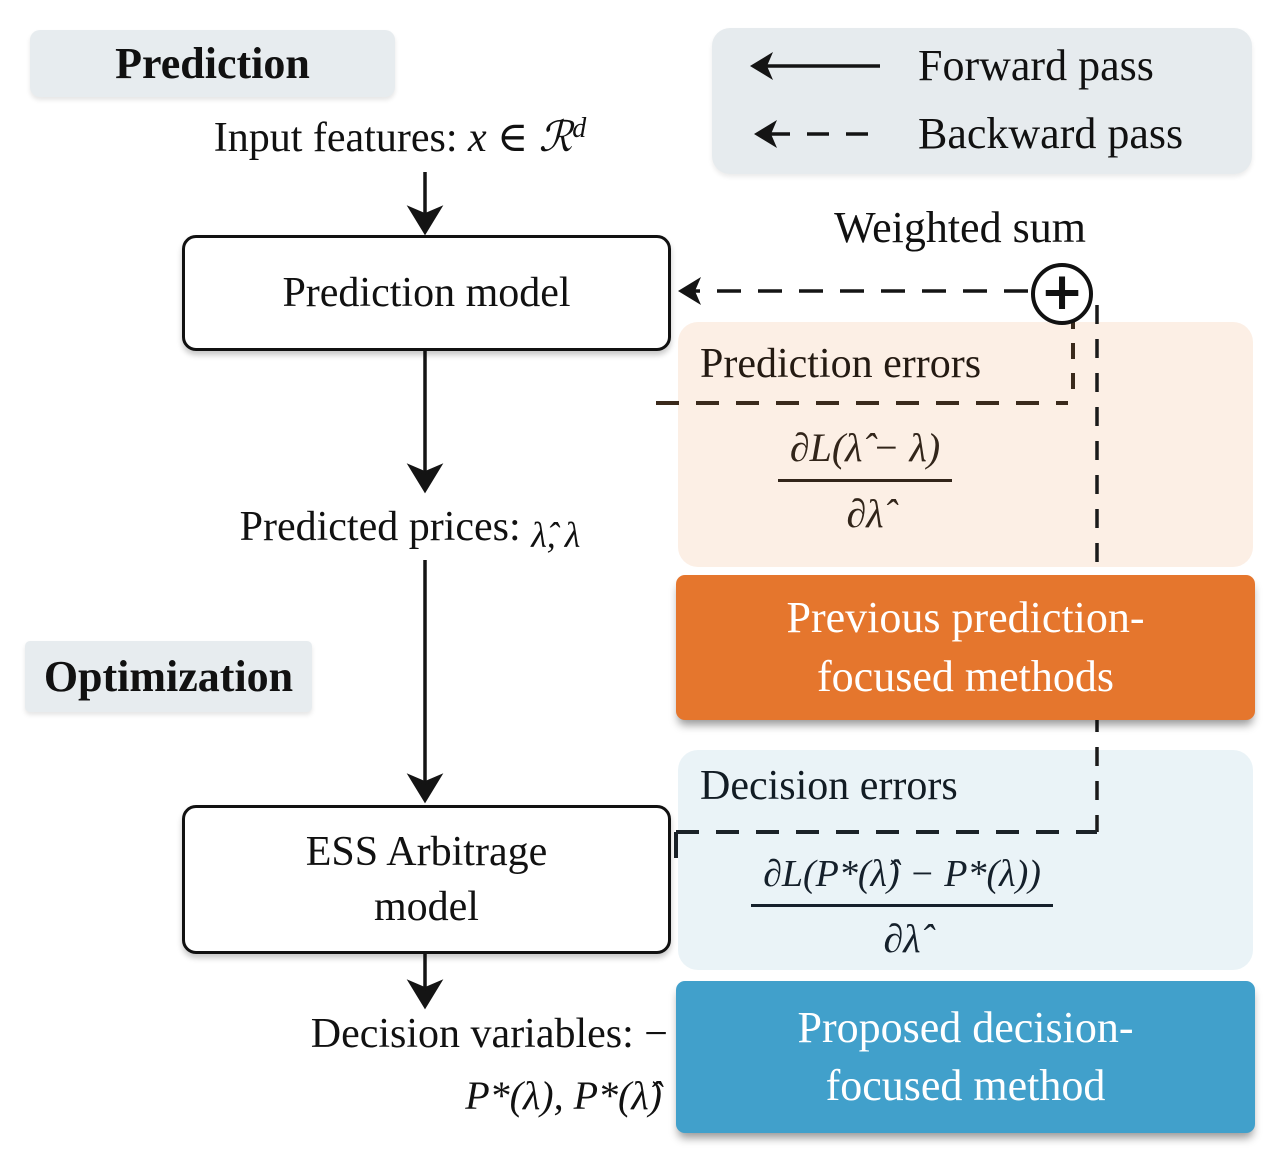  What do you see at coordinates (168, 676) in the screenshot?
I see `section-label-optimization: Optimization` at bounding box center [168, 676].